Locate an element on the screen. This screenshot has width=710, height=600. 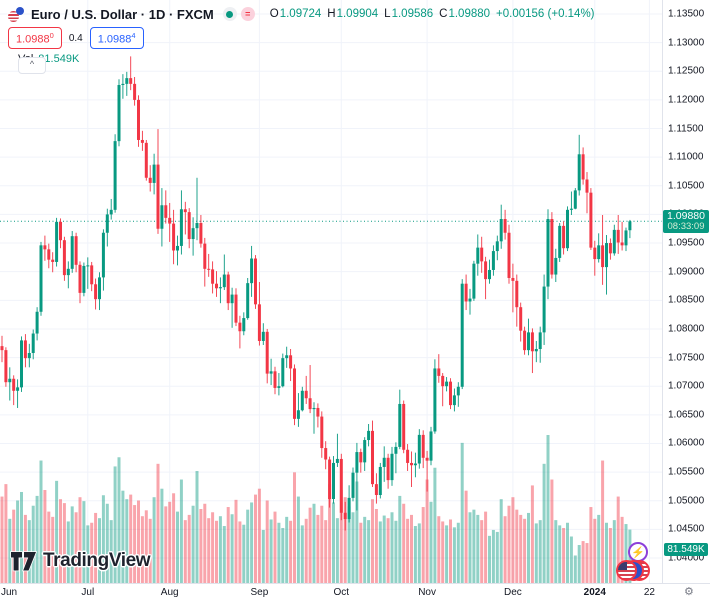
last-price-badge: 1.09880 08:33:09 is located at coordinates (686, 222).